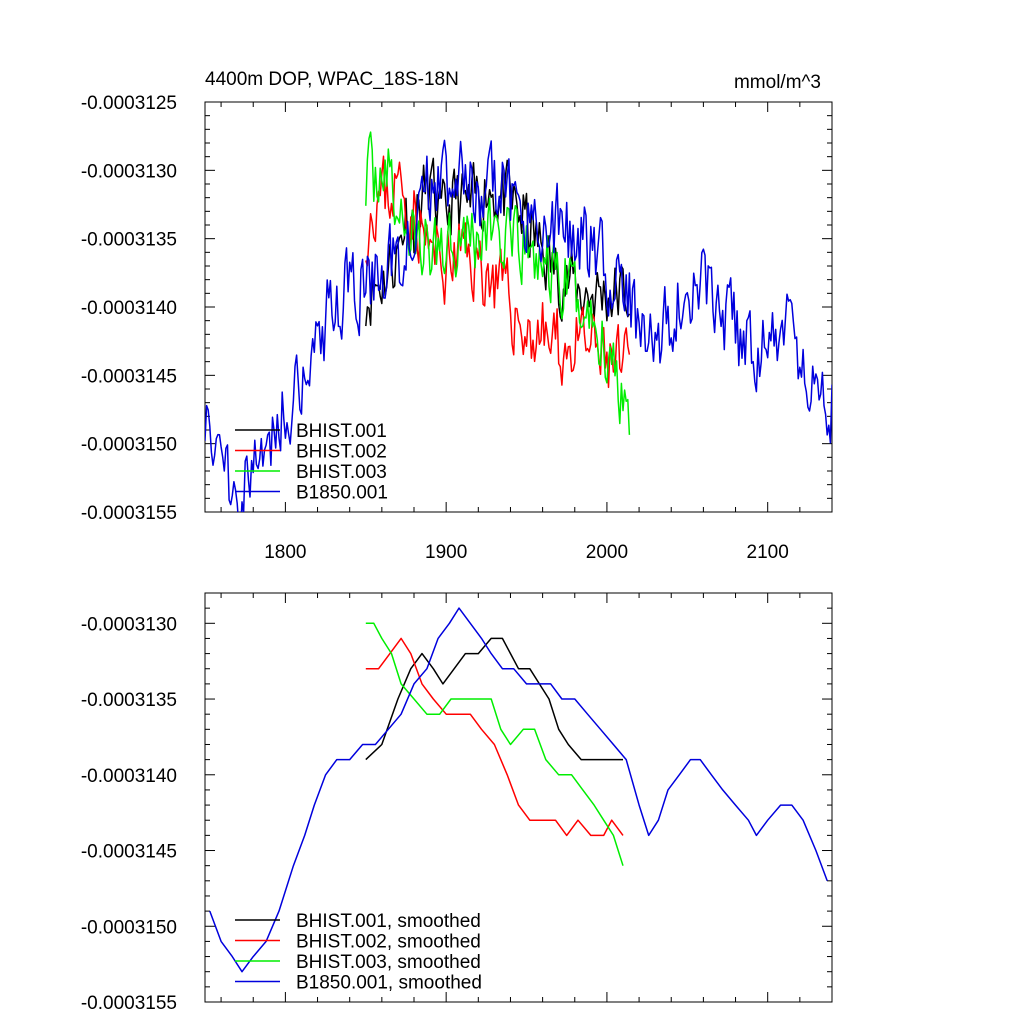  I want to click on top-legend-label: BHIST.001, so click(341, 431).